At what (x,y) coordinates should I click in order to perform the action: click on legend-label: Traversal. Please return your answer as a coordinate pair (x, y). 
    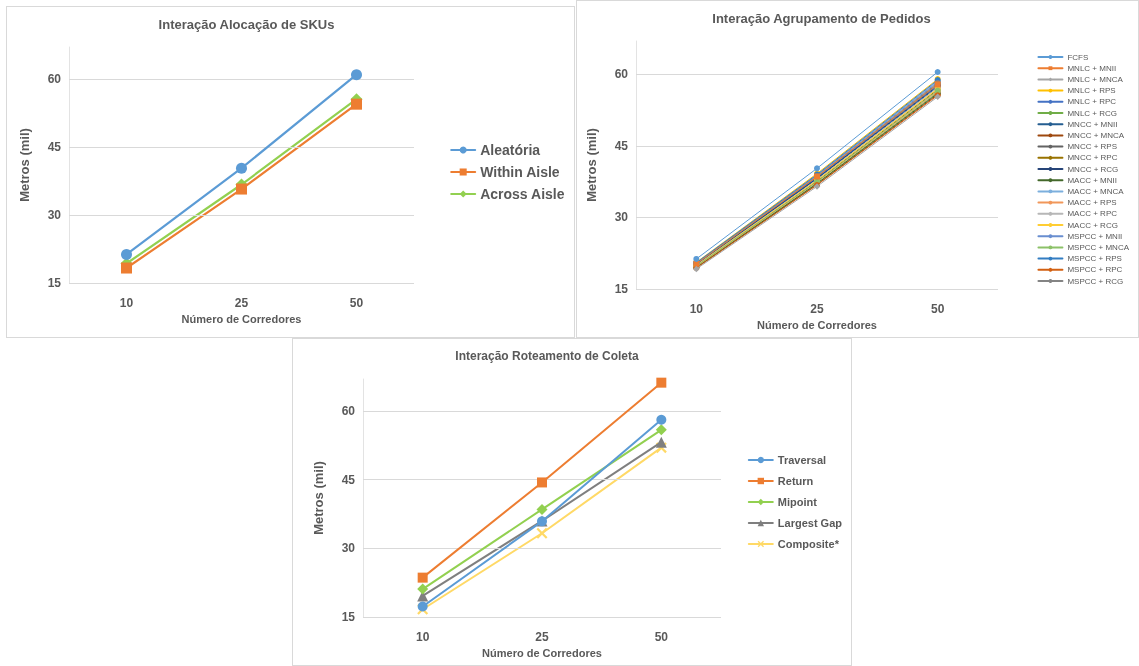
    Looking at the image, I should click on (802, 460).